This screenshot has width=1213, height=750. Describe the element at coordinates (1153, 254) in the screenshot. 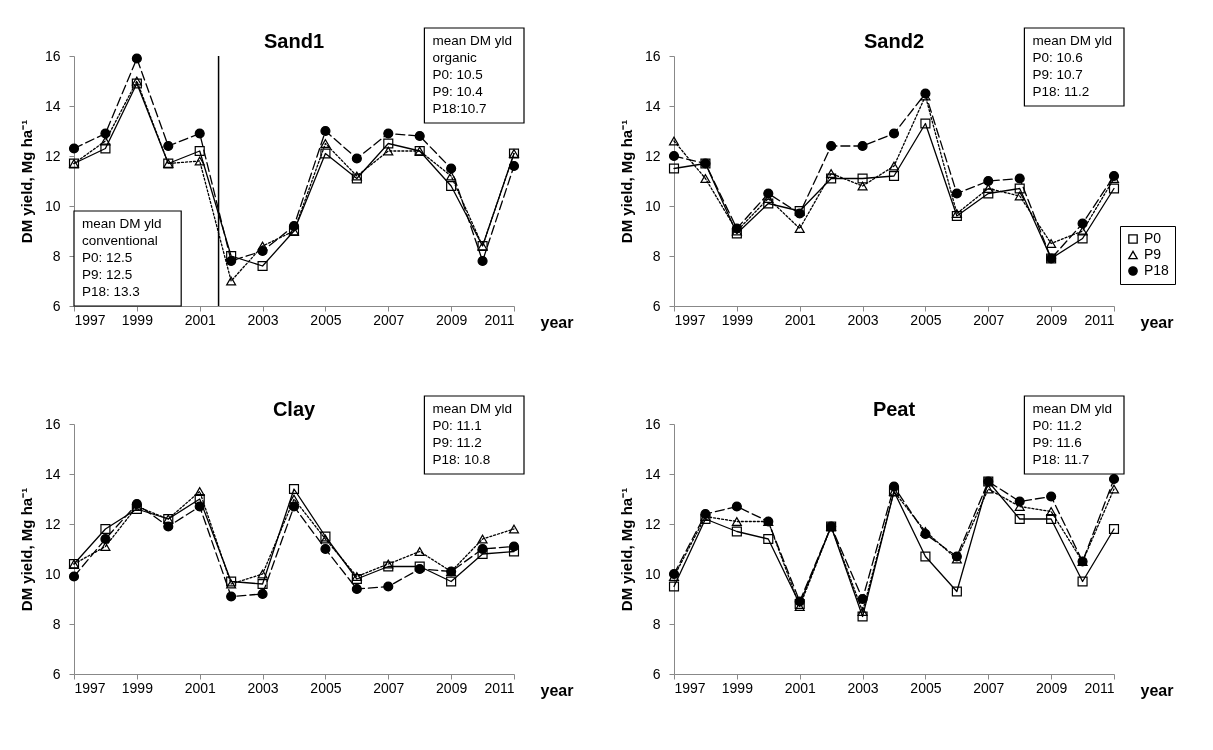

I see `legend-label: P9` at that location.